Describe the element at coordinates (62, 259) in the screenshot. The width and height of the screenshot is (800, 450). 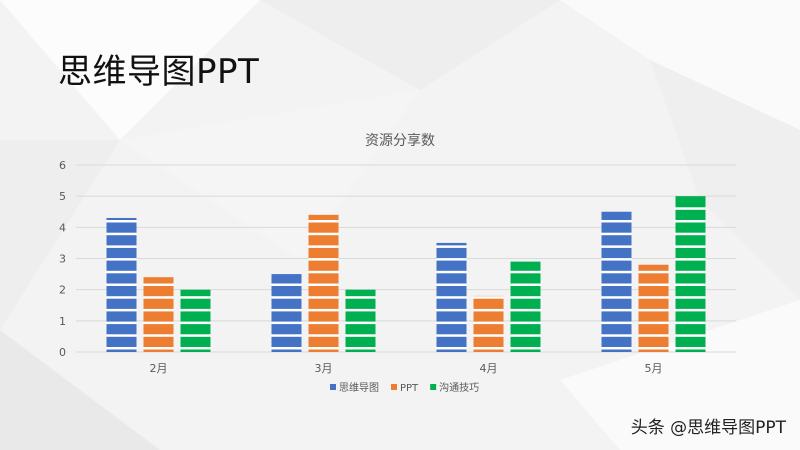
I see `y-tick-label: 3` at that location.